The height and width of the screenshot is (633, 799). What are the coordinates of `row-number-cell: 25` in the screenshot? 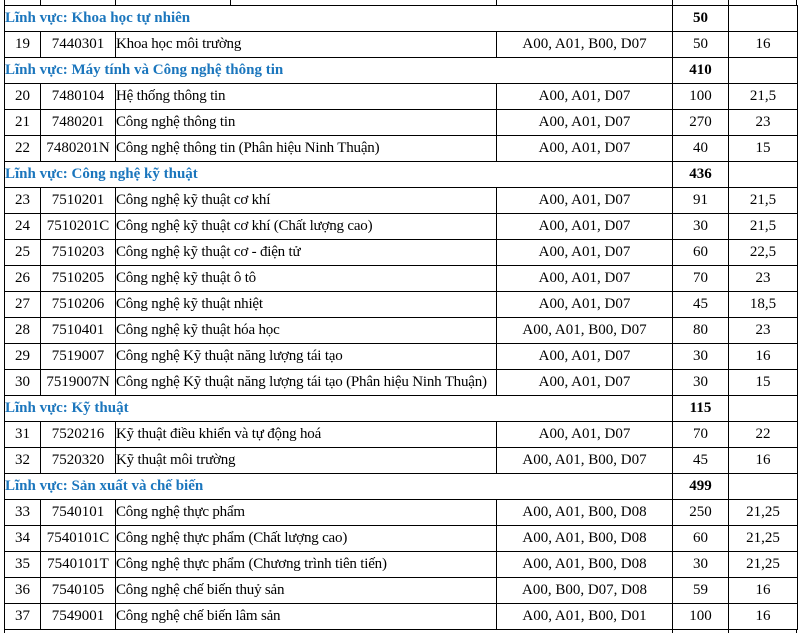 It's located at (22, 252).